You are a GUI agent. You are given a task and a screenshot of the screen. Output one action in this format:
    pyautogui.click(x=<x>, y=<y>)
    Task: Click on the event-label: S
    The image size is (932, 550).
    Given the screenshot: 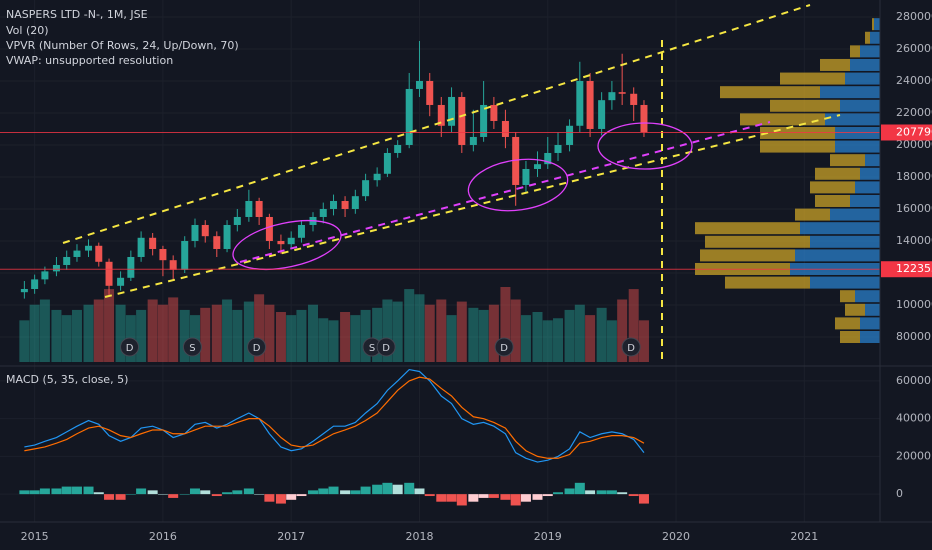 What is the action you would take?
    pyautogui.click(x=372, y=348)
    